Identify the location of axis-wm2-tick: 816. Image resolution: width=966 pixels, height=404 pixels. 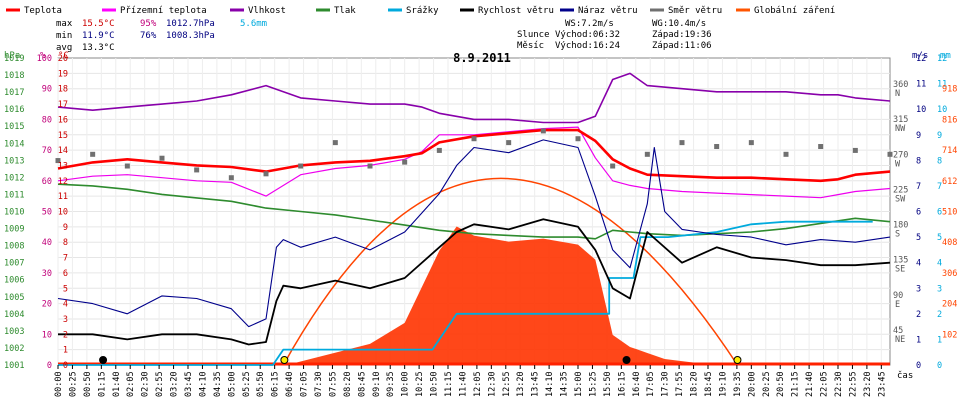
(949, 120).